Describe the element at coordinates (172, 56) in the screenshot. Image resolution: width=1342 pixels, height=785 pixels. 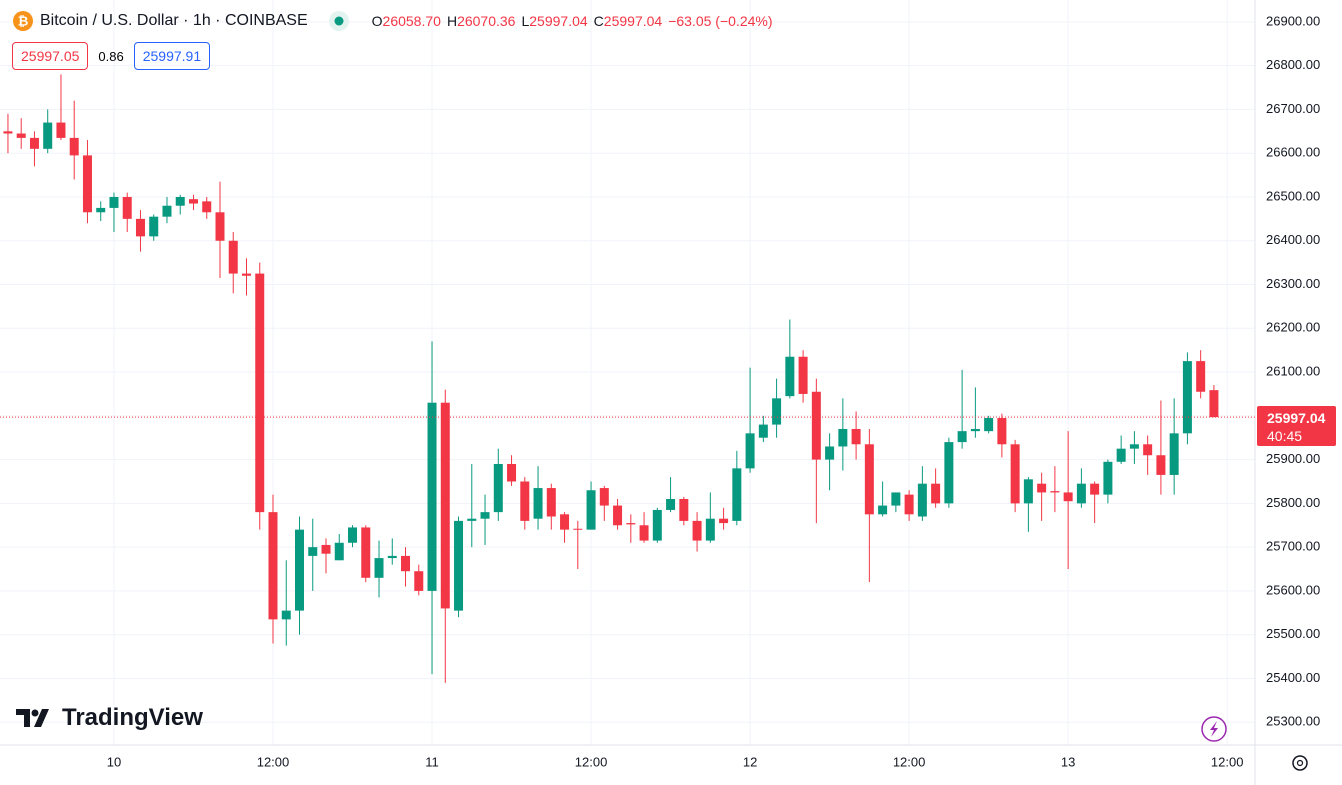
I see `buy-price: 25997.91` at that location.